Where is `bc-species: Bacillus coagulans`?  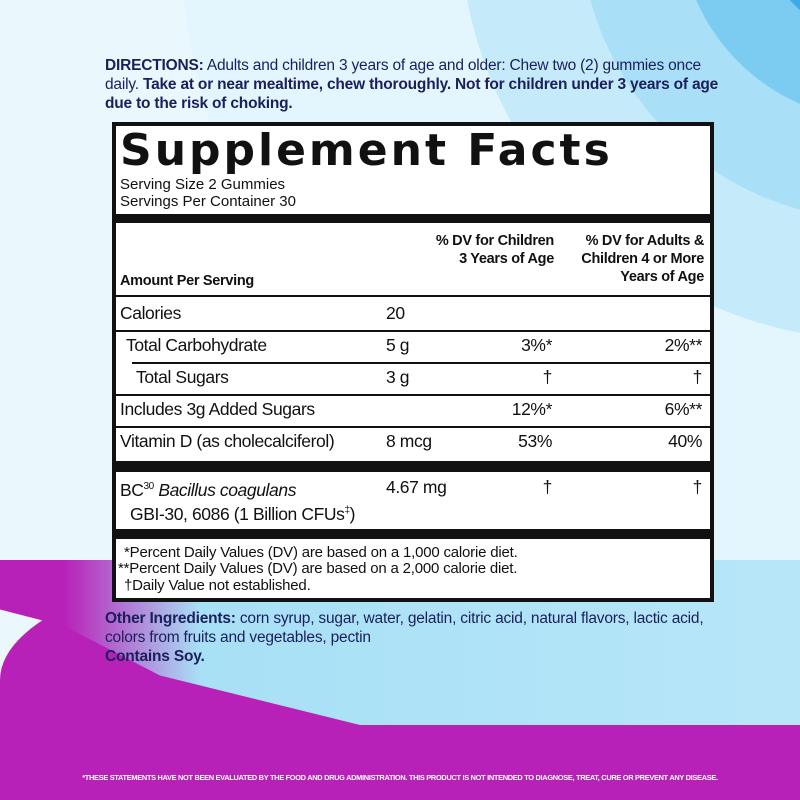
bc-species: Bacillus coagulans is located at coordinates (227, 489).